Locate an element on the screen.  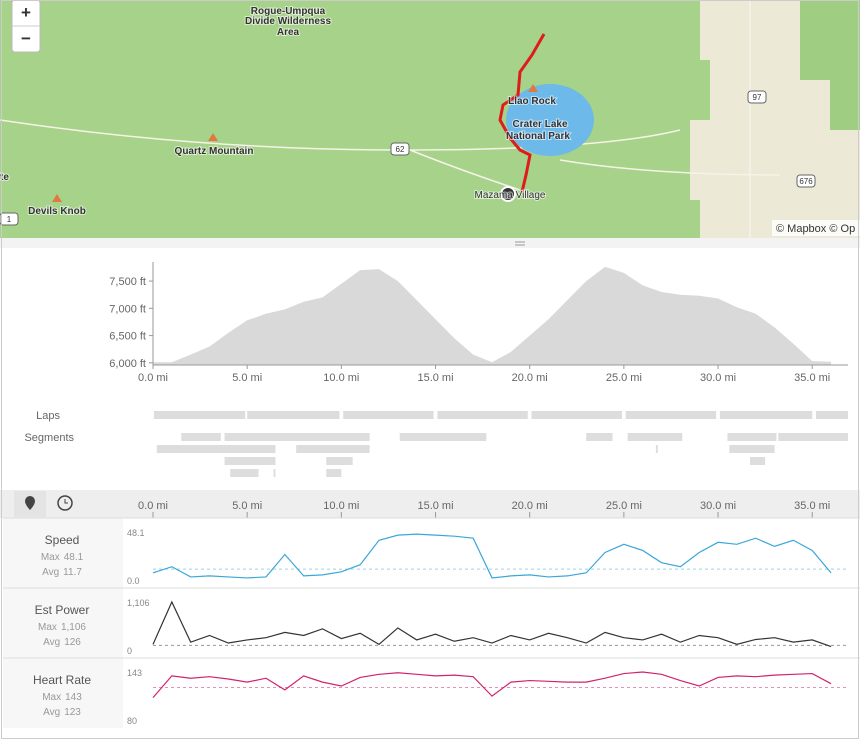
clock-icon is located at coordinates (65, 503).